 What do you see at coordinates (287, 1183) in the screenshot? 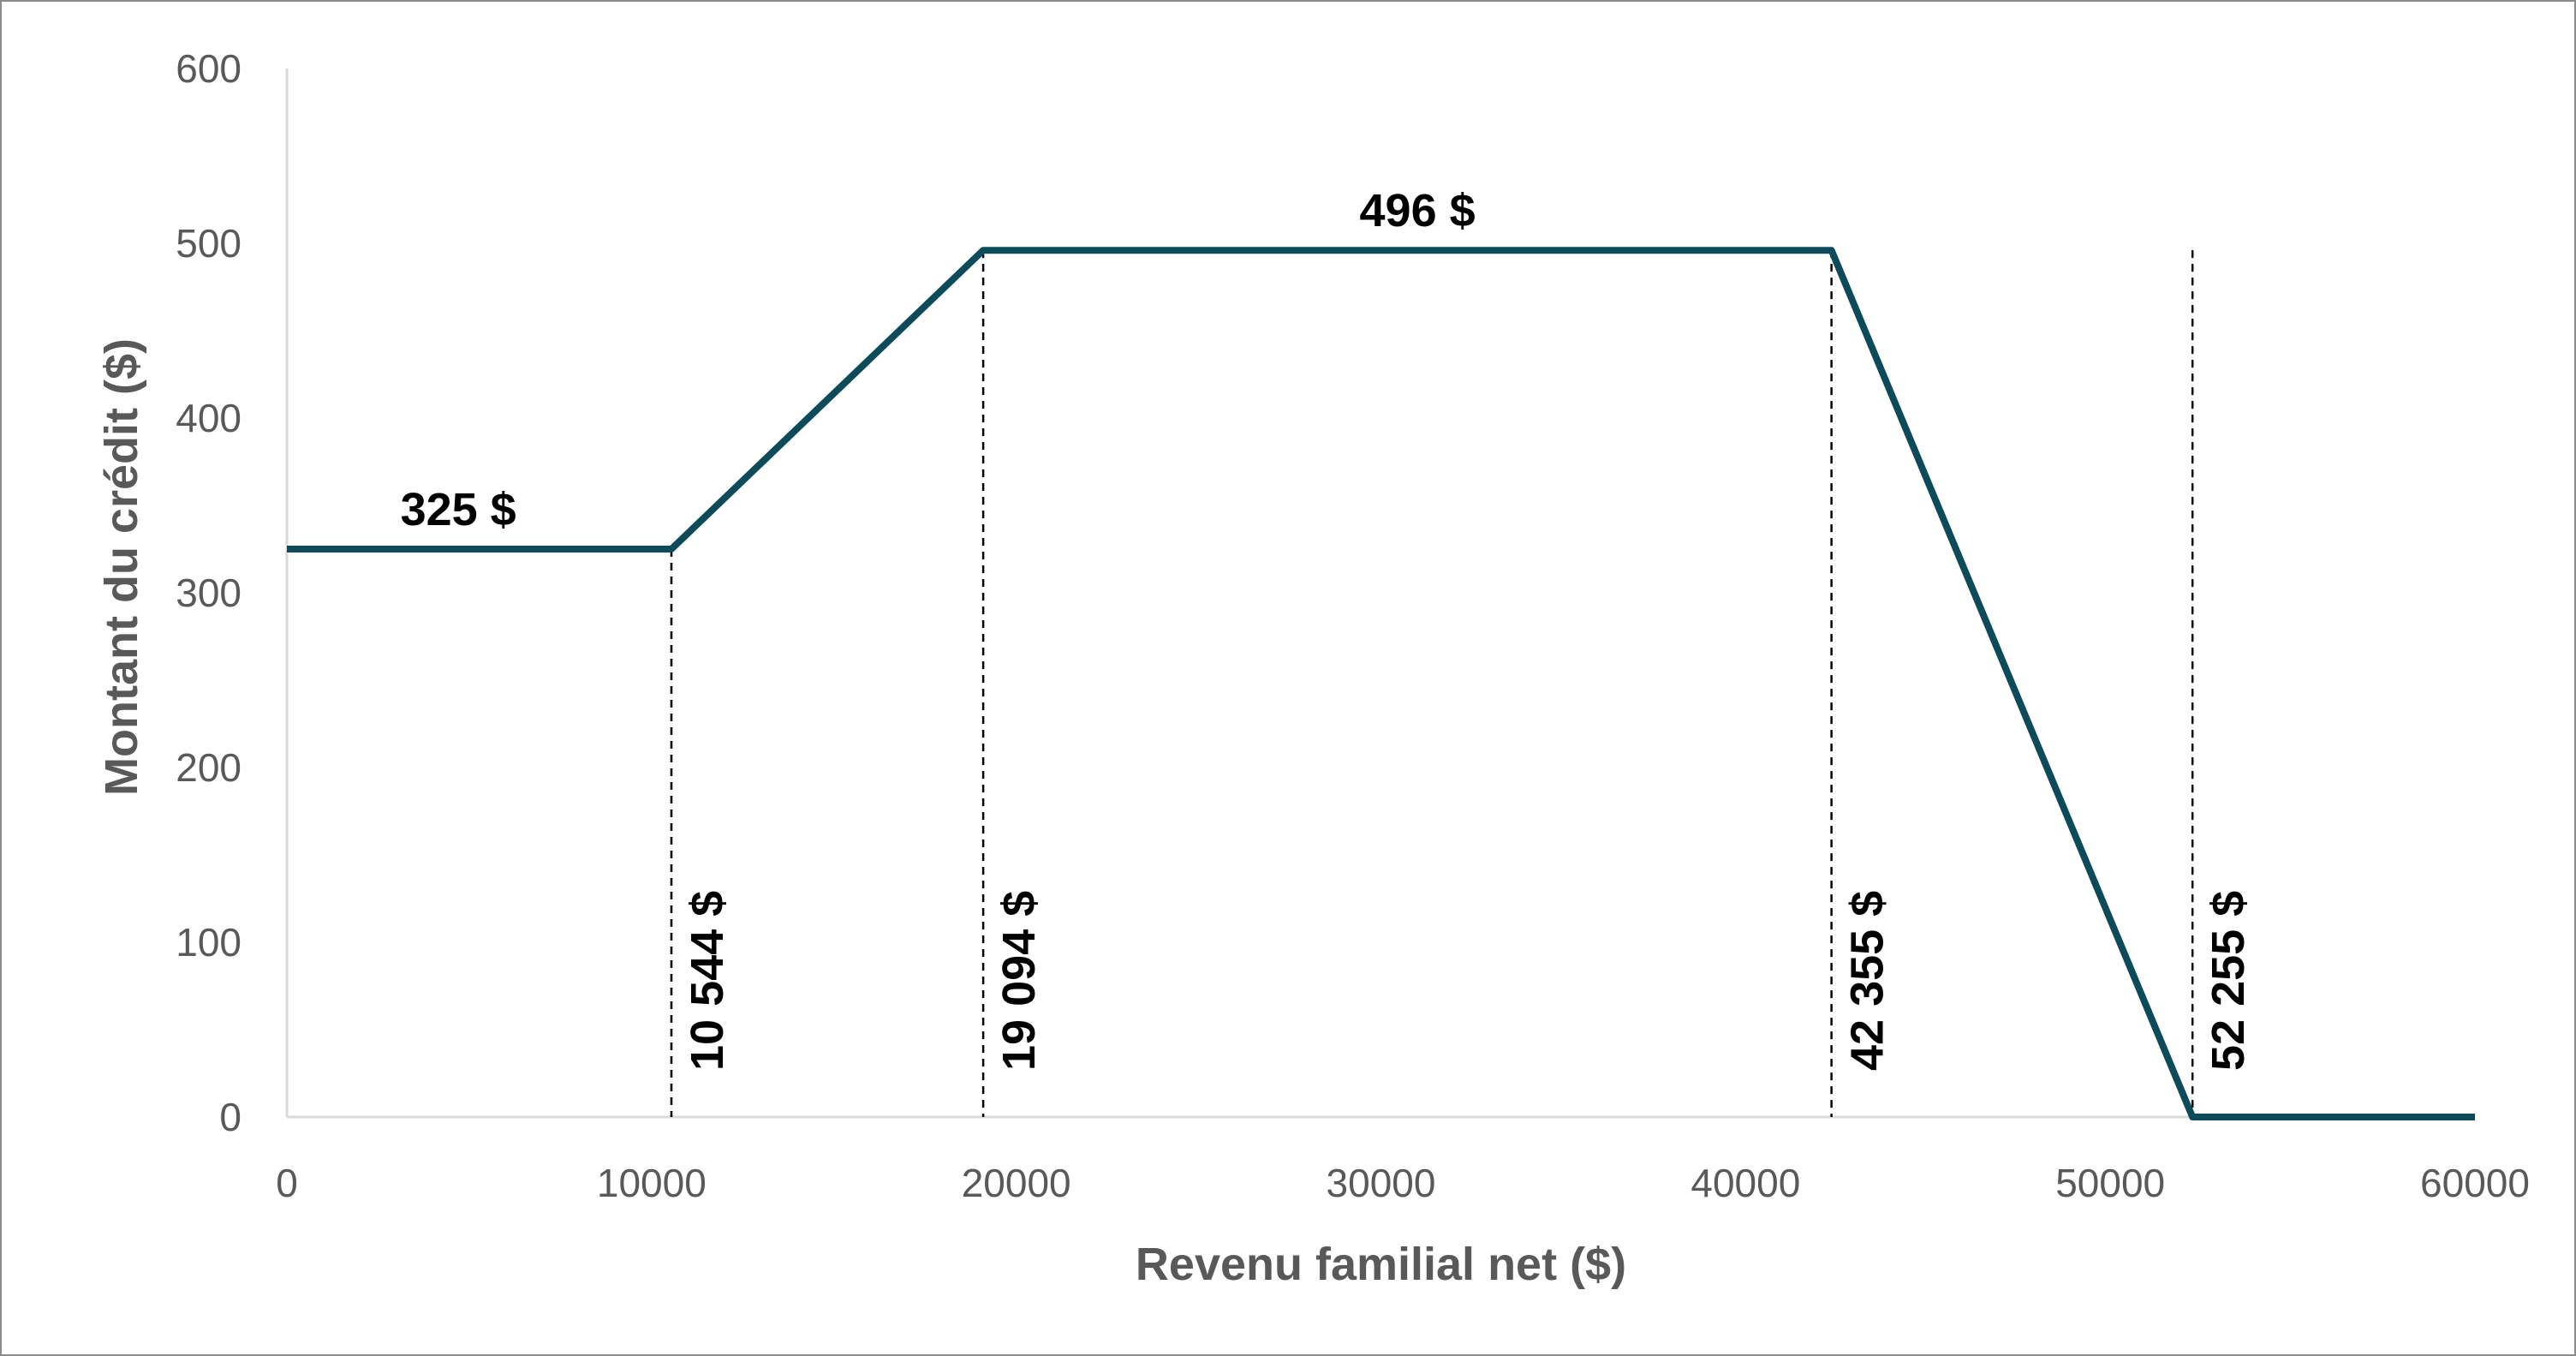
I see `x-tick-label: 0` at bounding box center [287, 1183].